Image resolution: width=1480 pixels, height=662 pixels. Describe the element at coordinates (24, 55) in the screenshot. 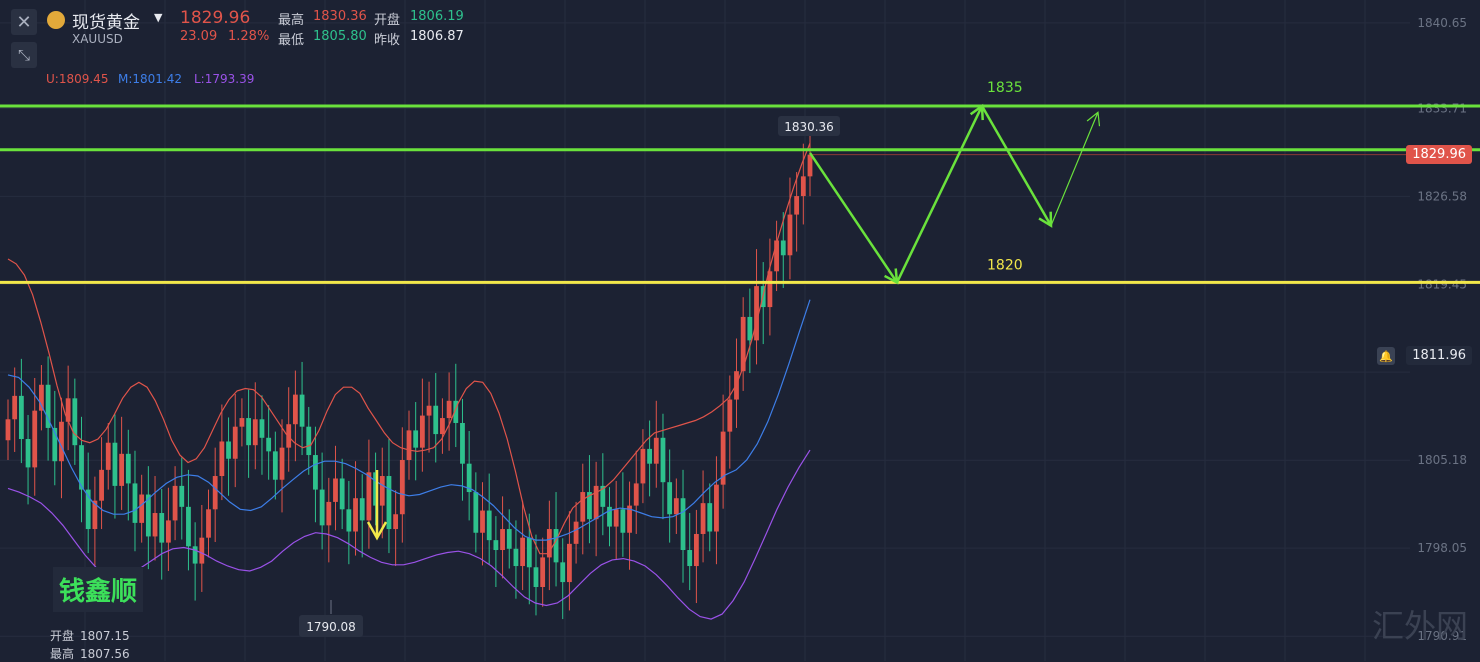

I see `collapse-icon: ⤡` at that location.